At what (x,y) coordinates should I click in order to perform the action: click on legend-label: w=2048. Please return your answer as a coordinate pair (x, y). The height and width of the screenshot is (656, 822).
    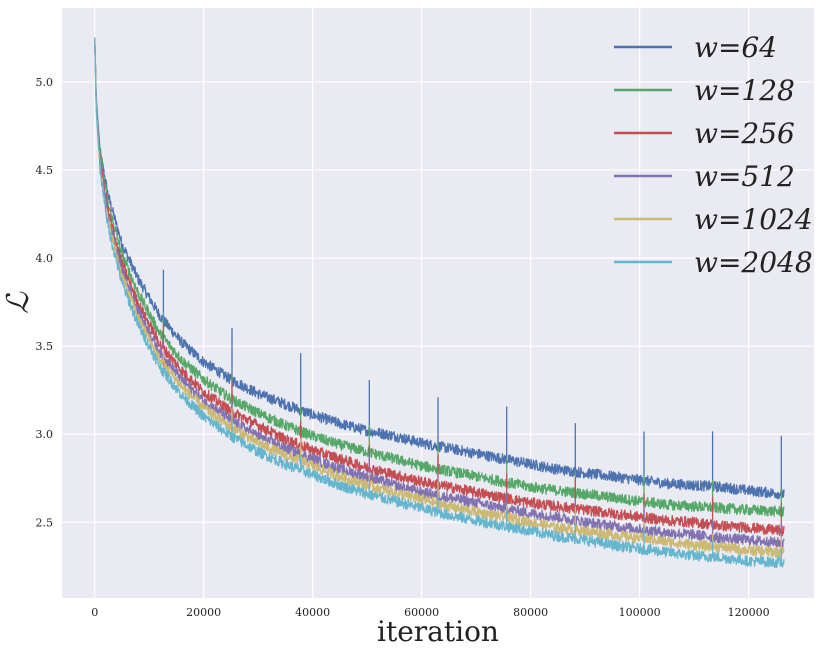
    Looking at the image, I should click on (753, 262).